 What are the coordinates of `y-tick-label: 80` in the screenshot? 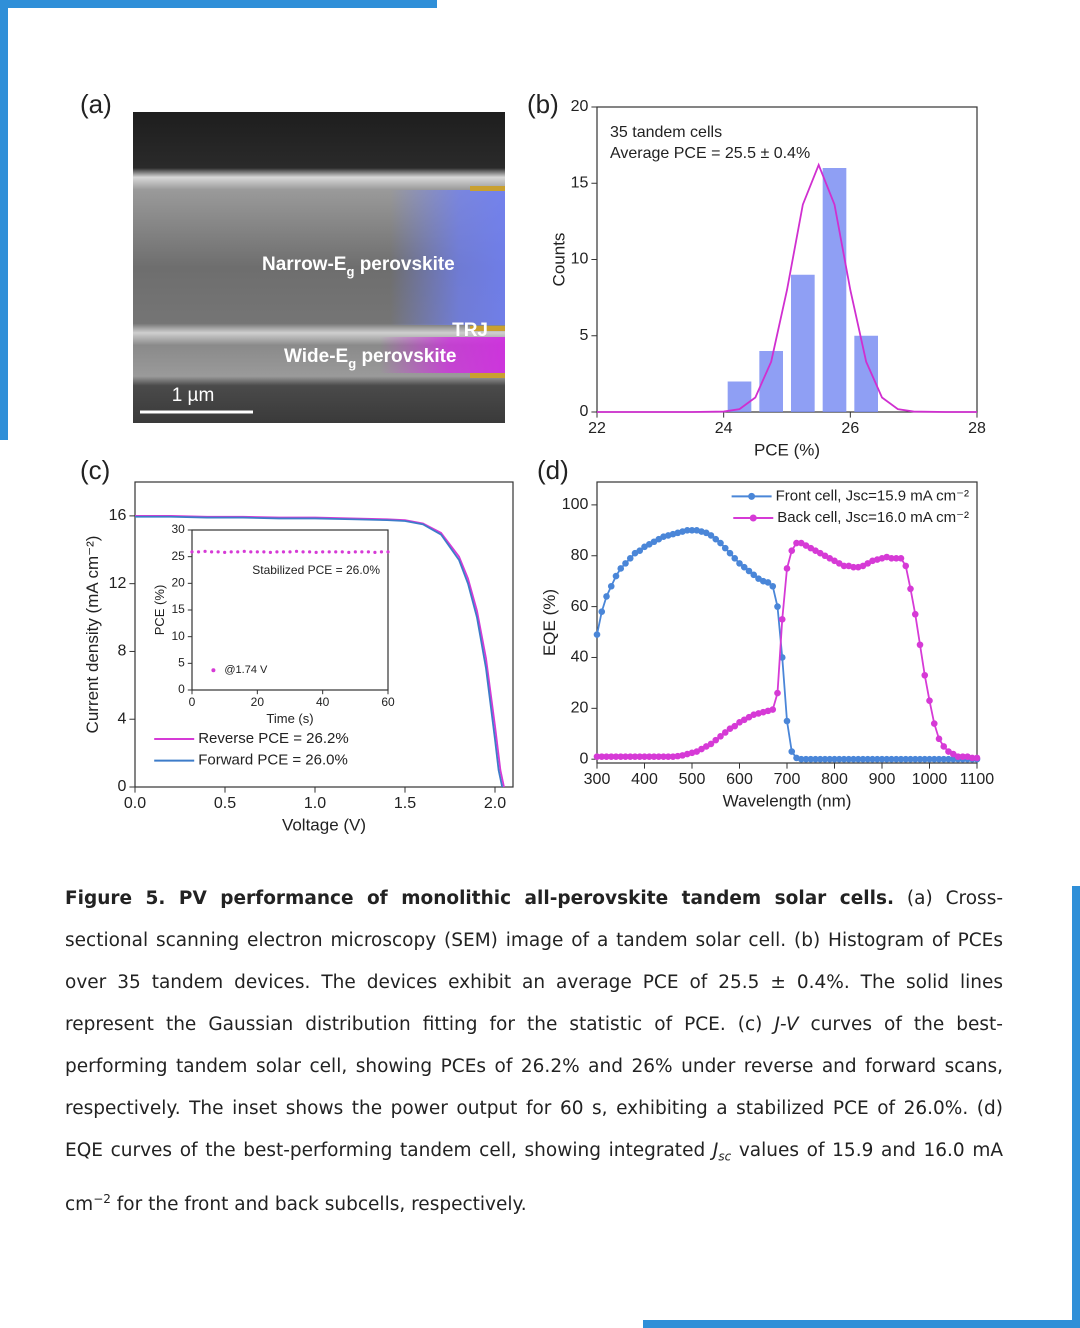 It's located at (580, 555).